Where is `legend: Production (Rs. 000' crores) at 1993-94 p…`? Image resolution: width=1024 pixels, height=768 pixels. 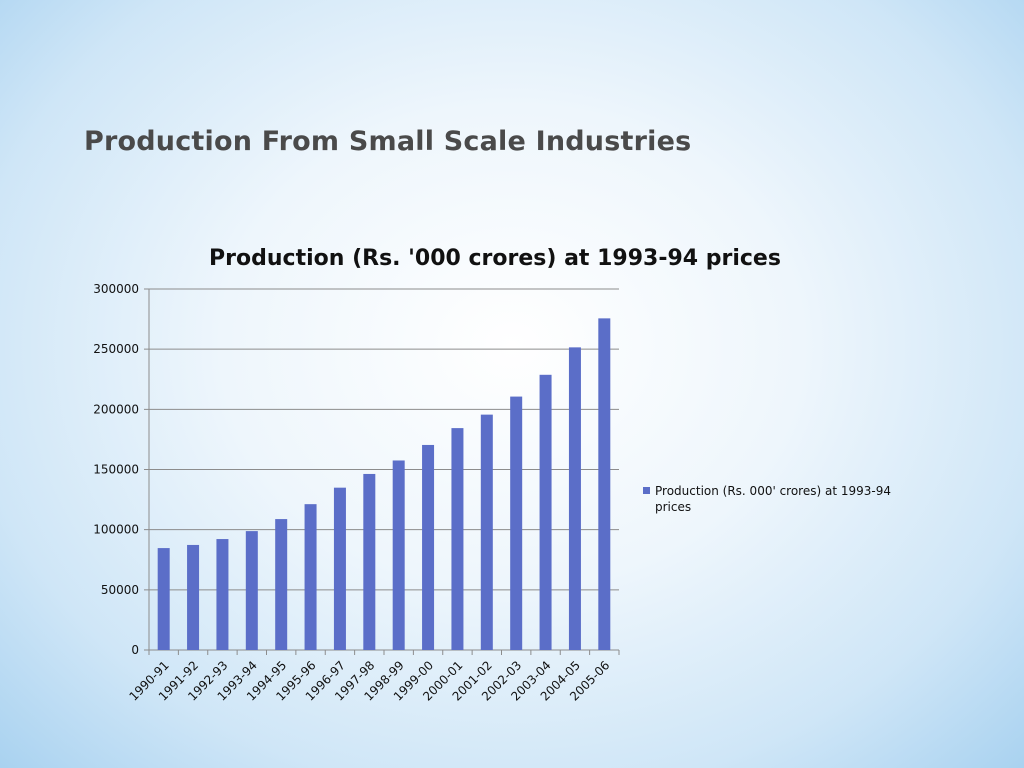 legend: Production (Rs. 000' crores) at 1993-94 p… is located at coordinates (767, 499).